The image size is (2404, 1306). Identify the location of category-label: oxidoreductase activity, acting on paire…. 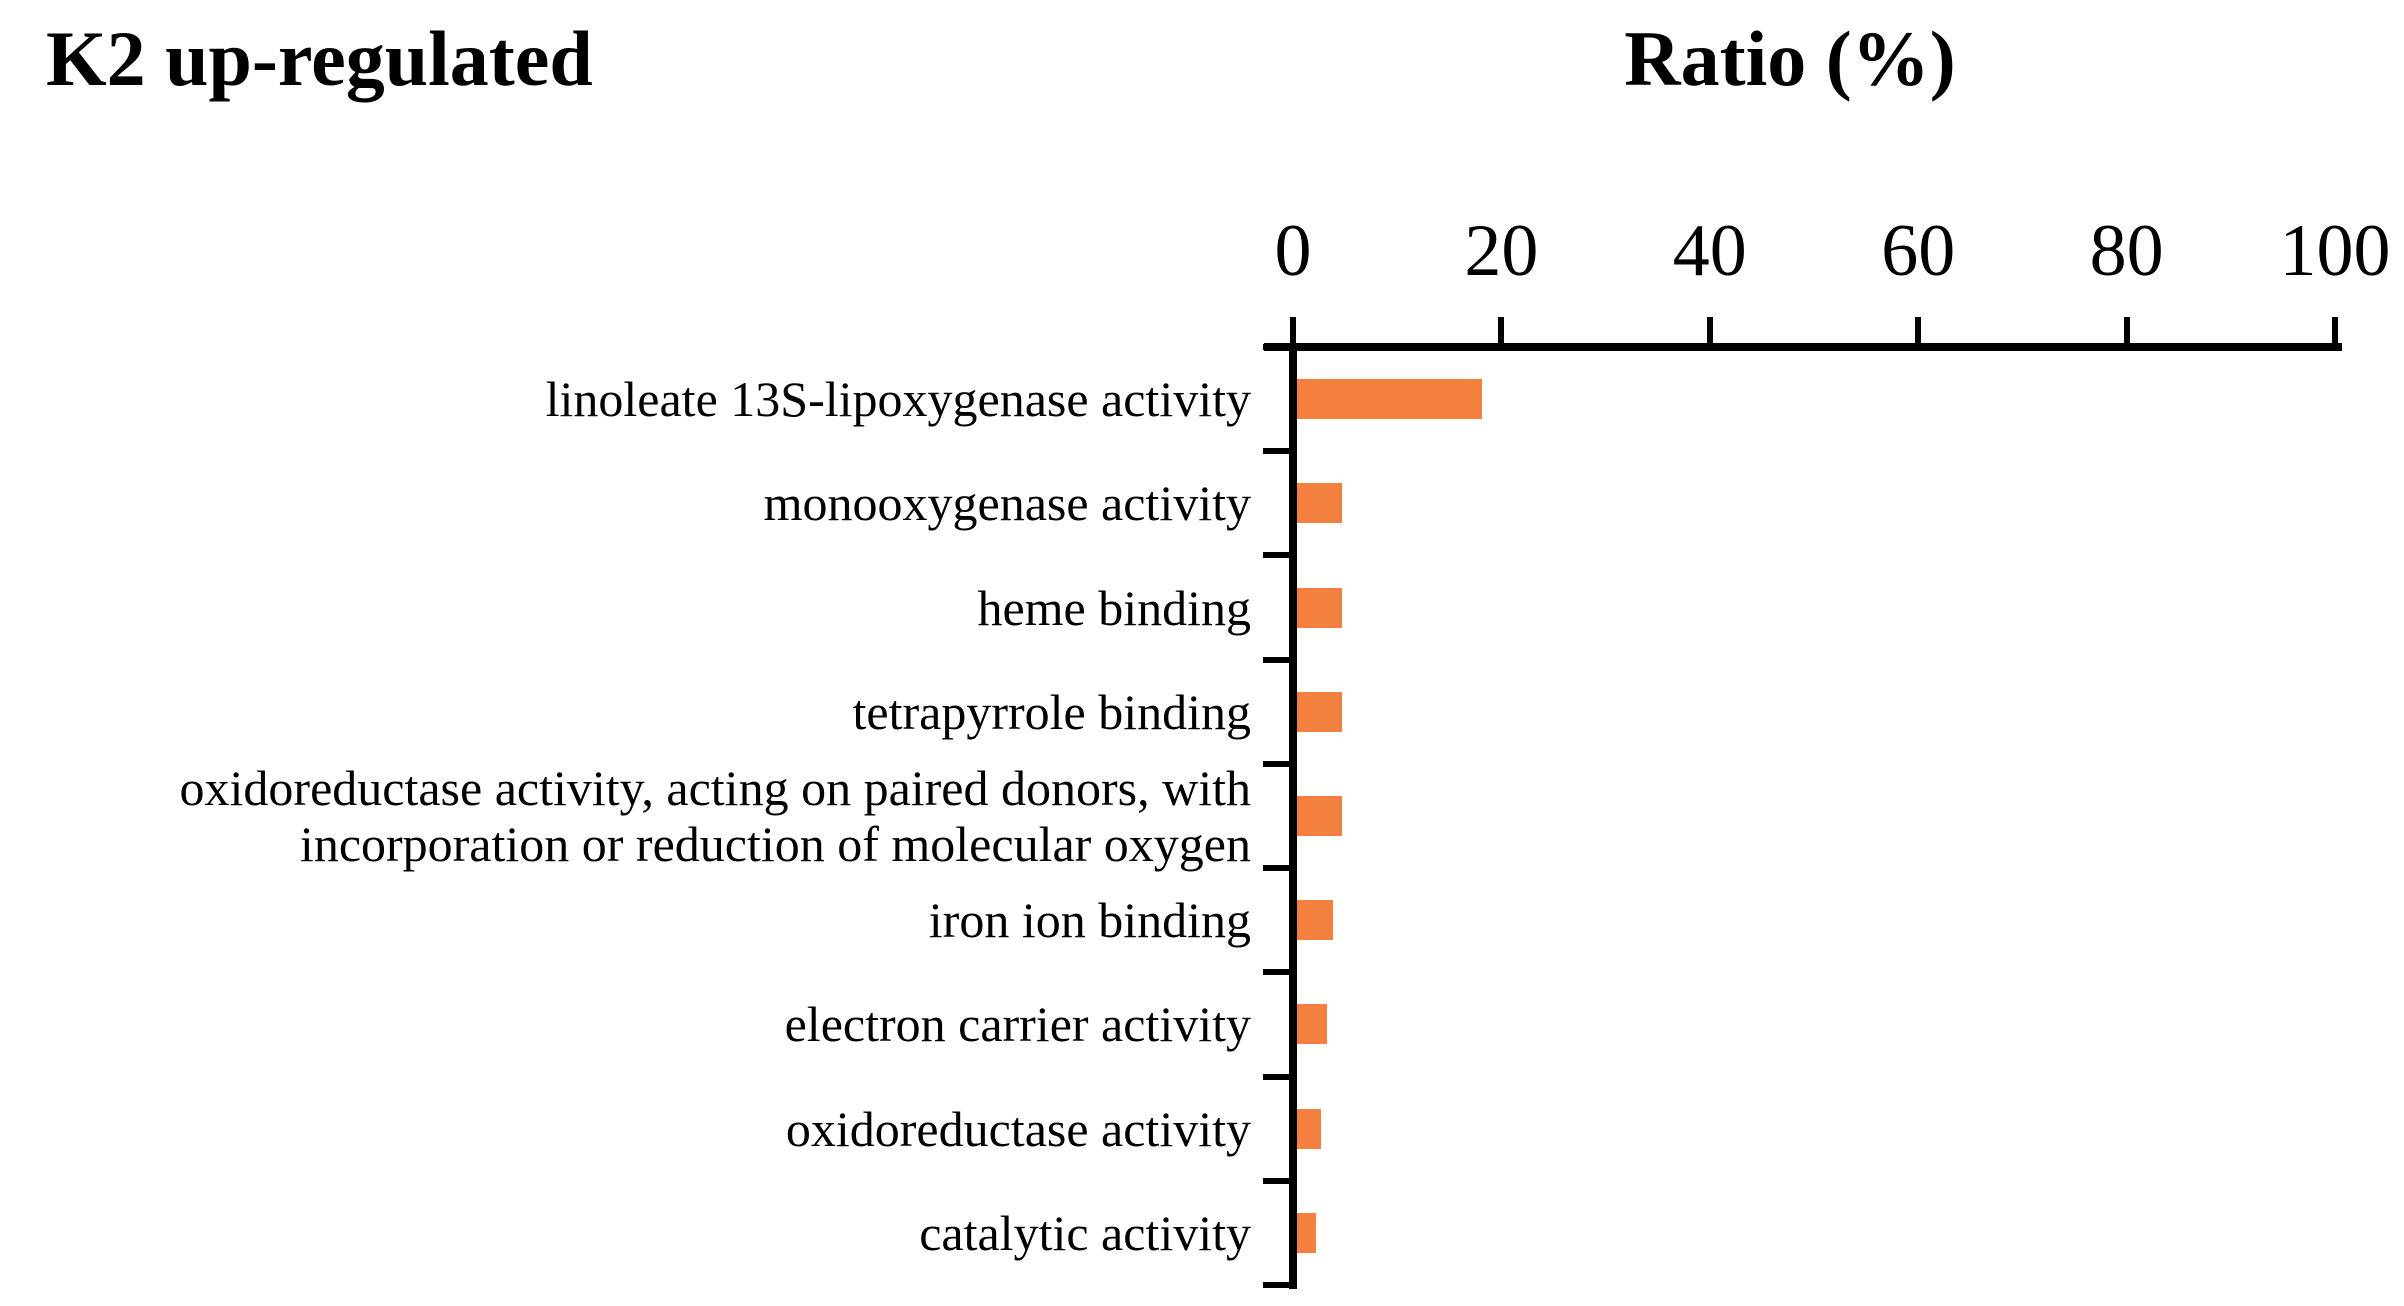
(715, 816).